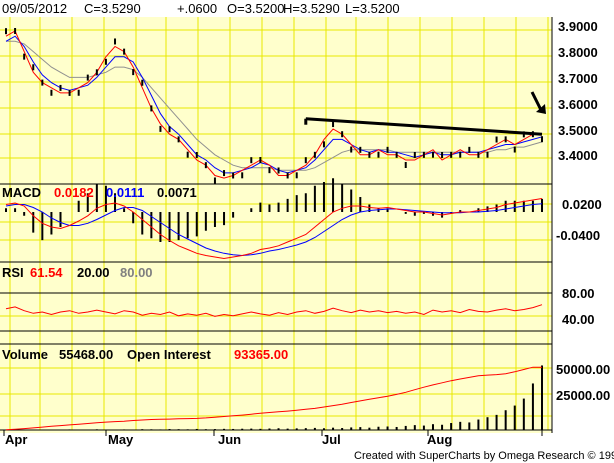  I want to click on header-low: L=3.5200, so click(372, 8).